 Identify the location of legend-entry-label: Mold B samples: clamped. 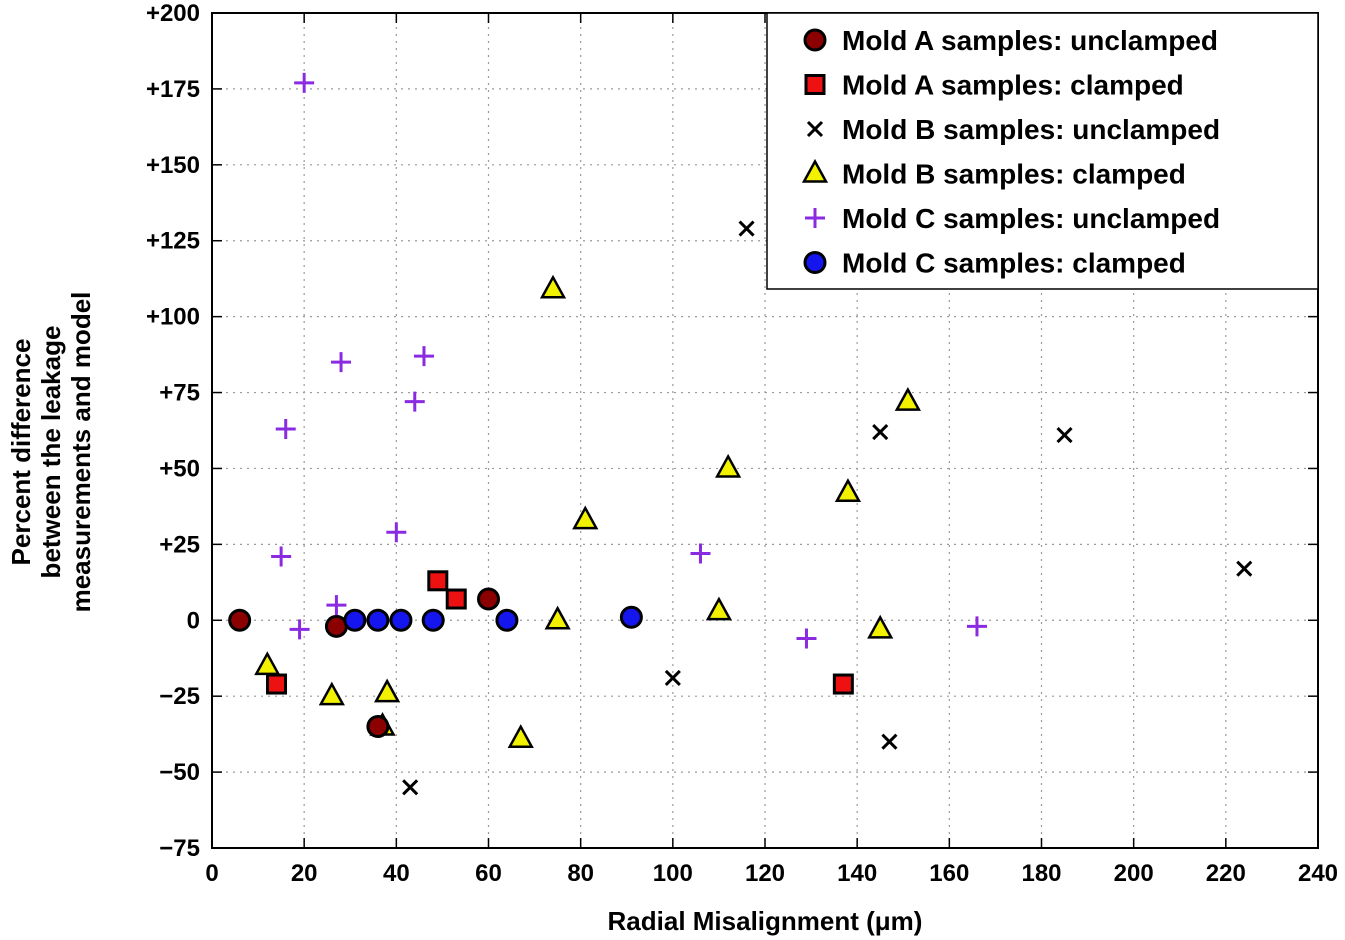
(1014, 174).